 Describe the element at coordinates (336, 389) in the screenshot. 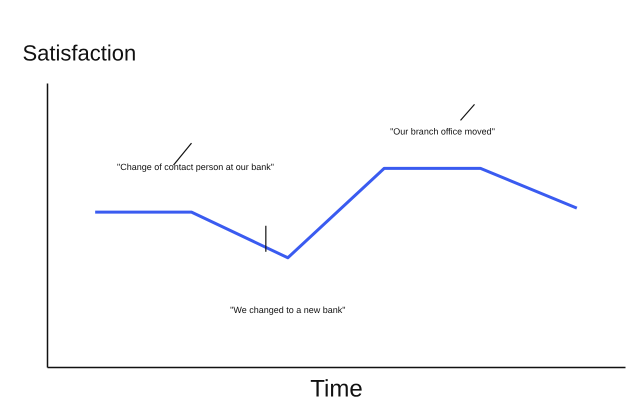

I see `x-axis-title: Time` at that location.